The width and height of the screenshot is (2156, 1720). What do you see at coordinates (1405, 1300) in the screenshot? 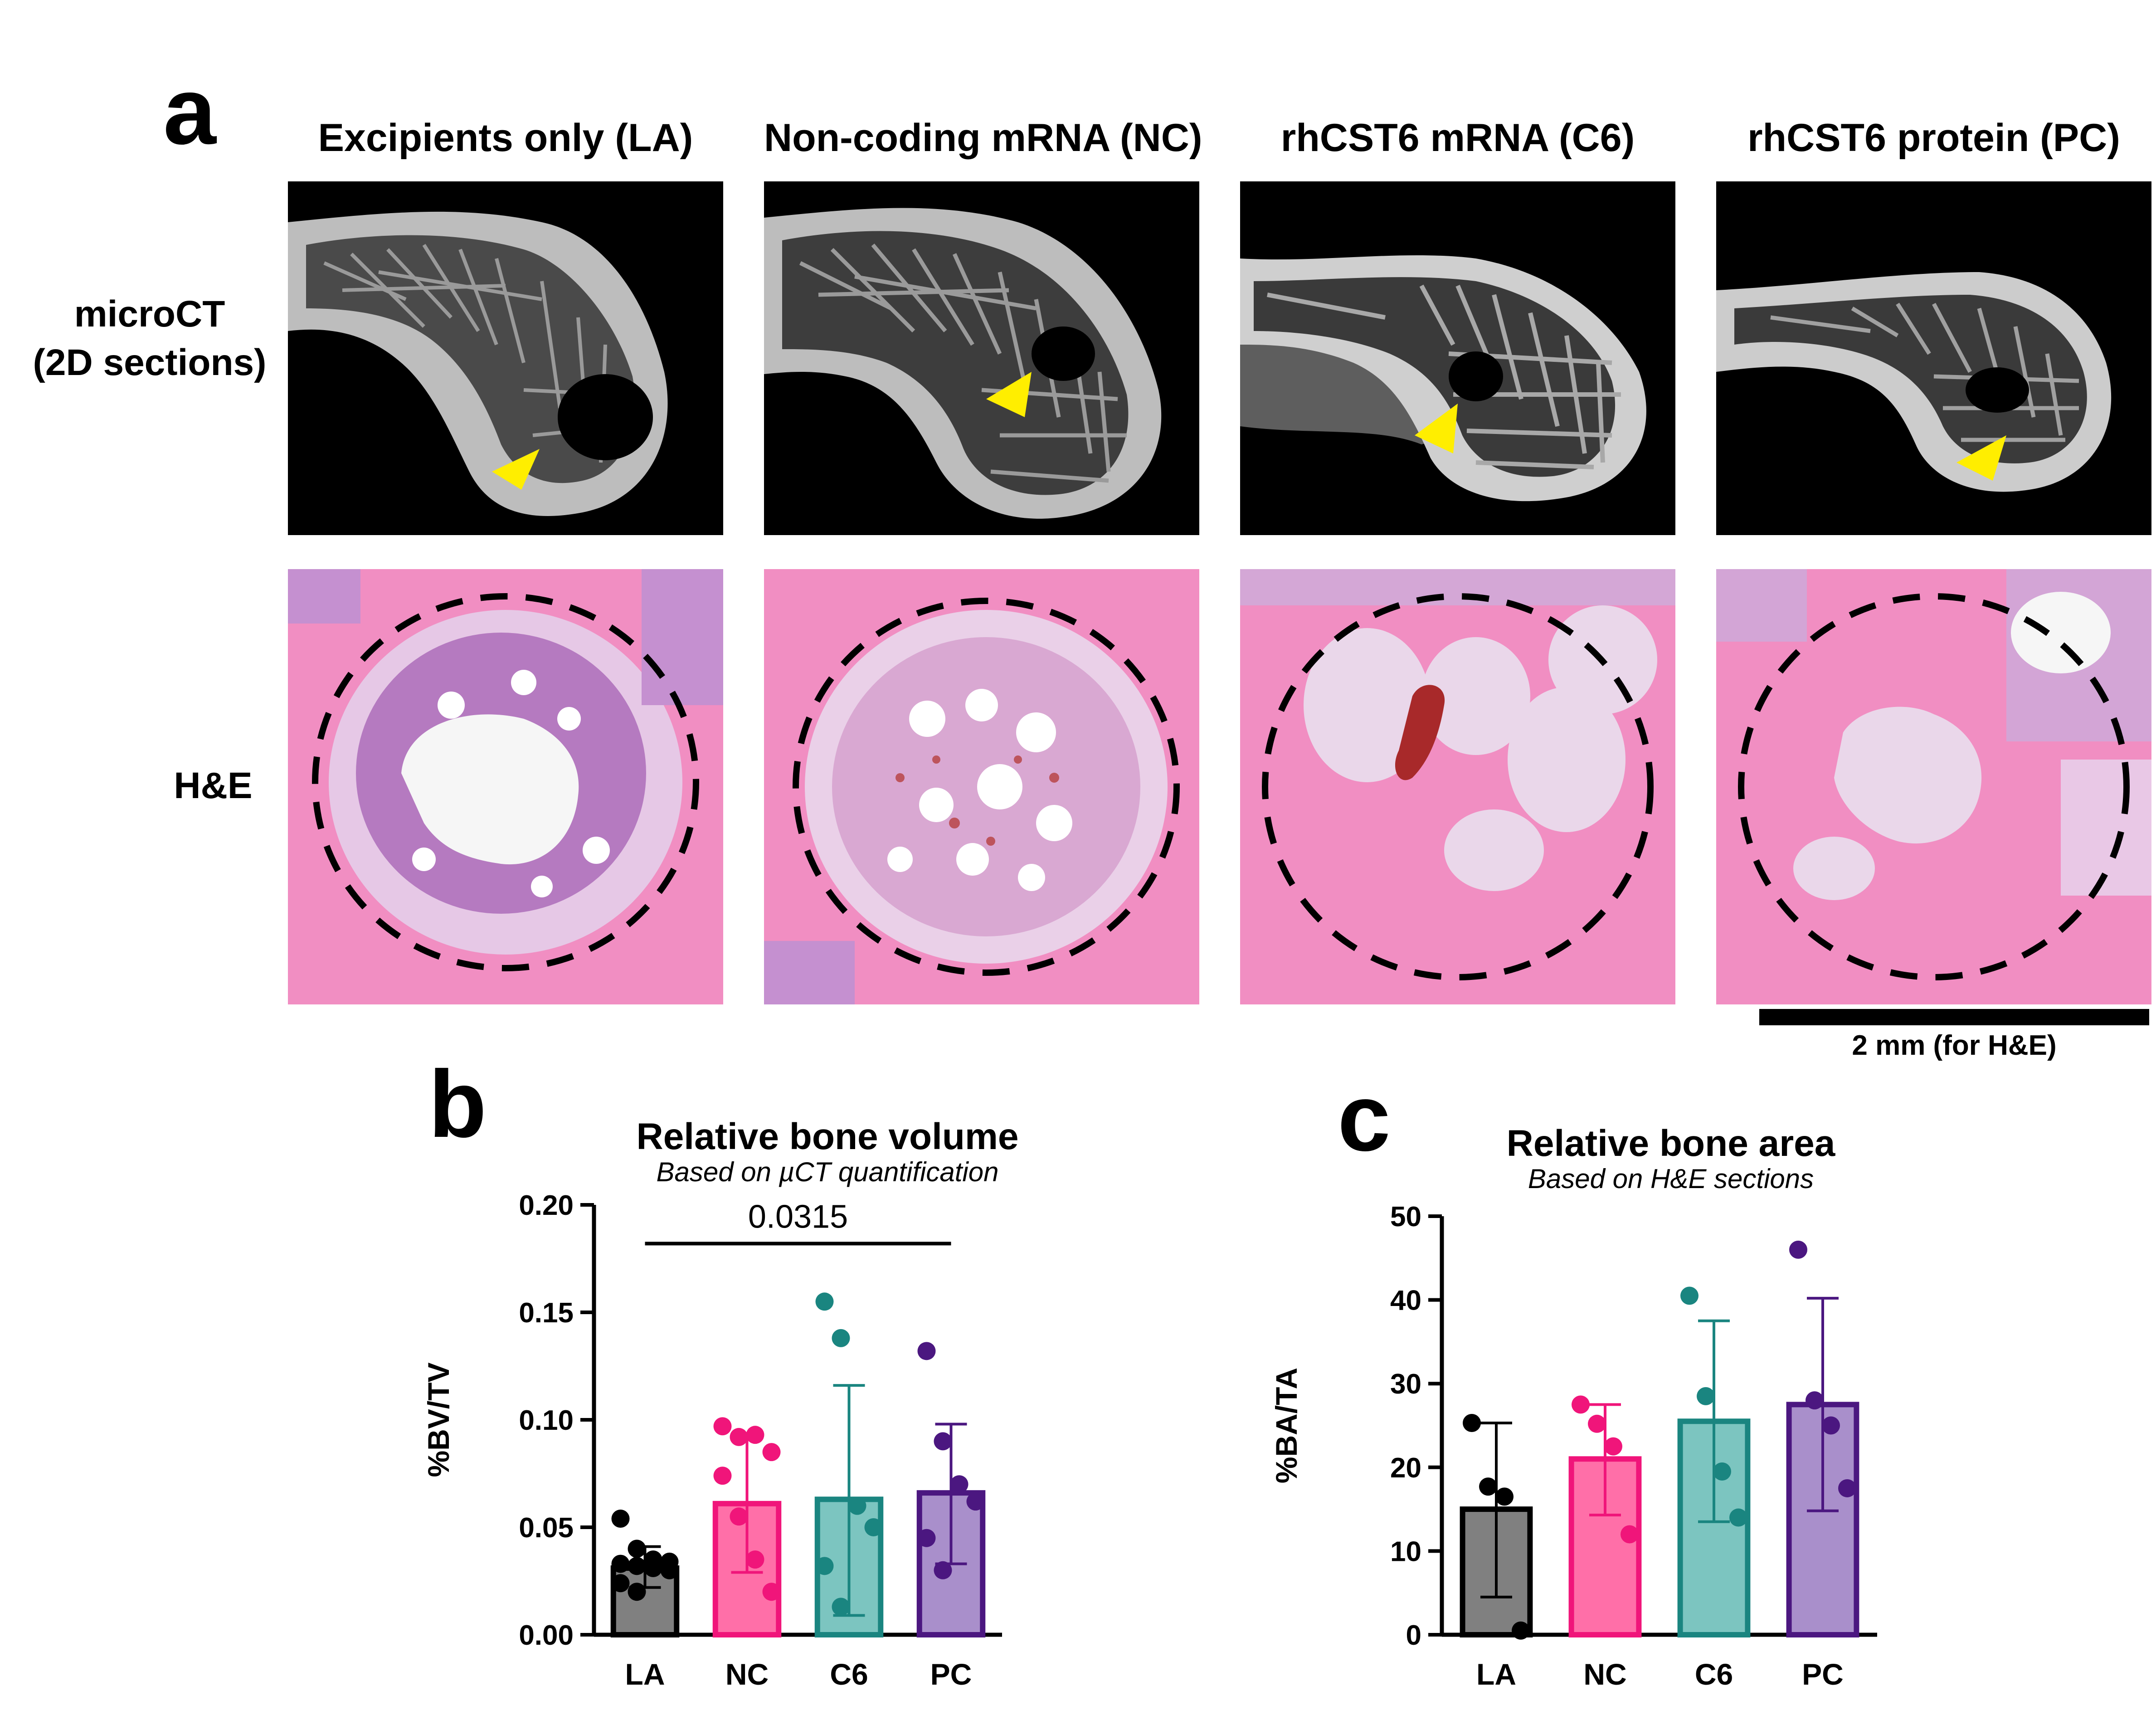
I see `chart-c-y-tick-label: 40` at bounding box center [1405, 1300].